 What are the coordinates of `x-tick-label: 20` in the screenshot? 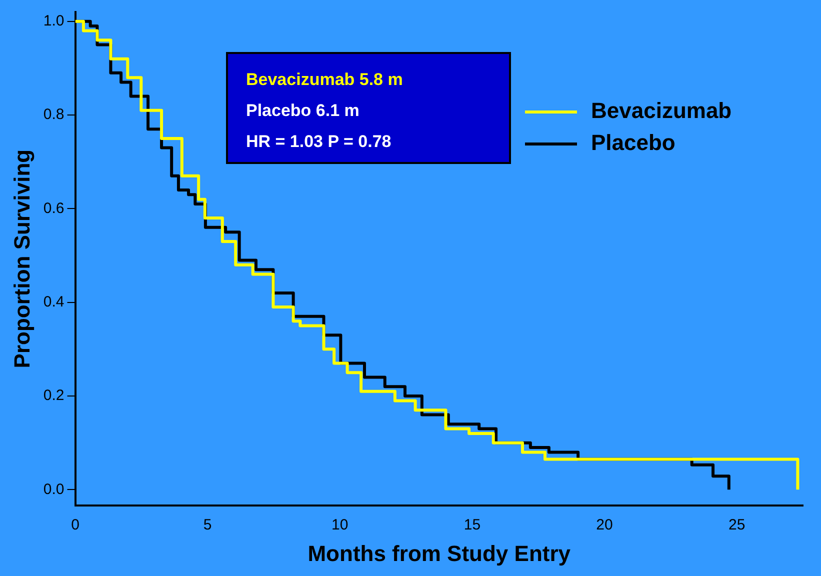 It's located at (604, 525).